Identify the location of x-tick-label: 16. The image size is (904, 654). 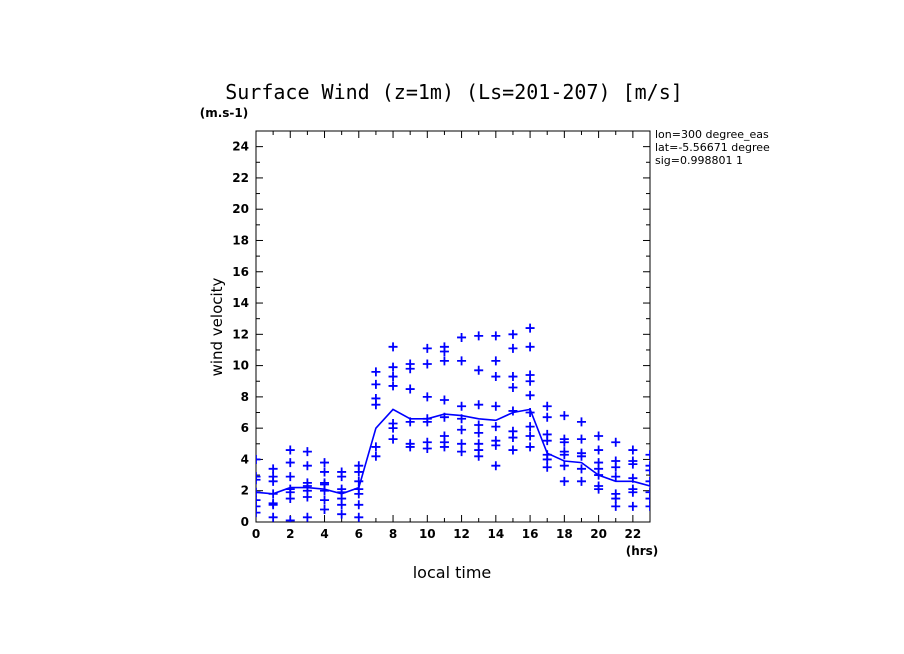
(530, 534).